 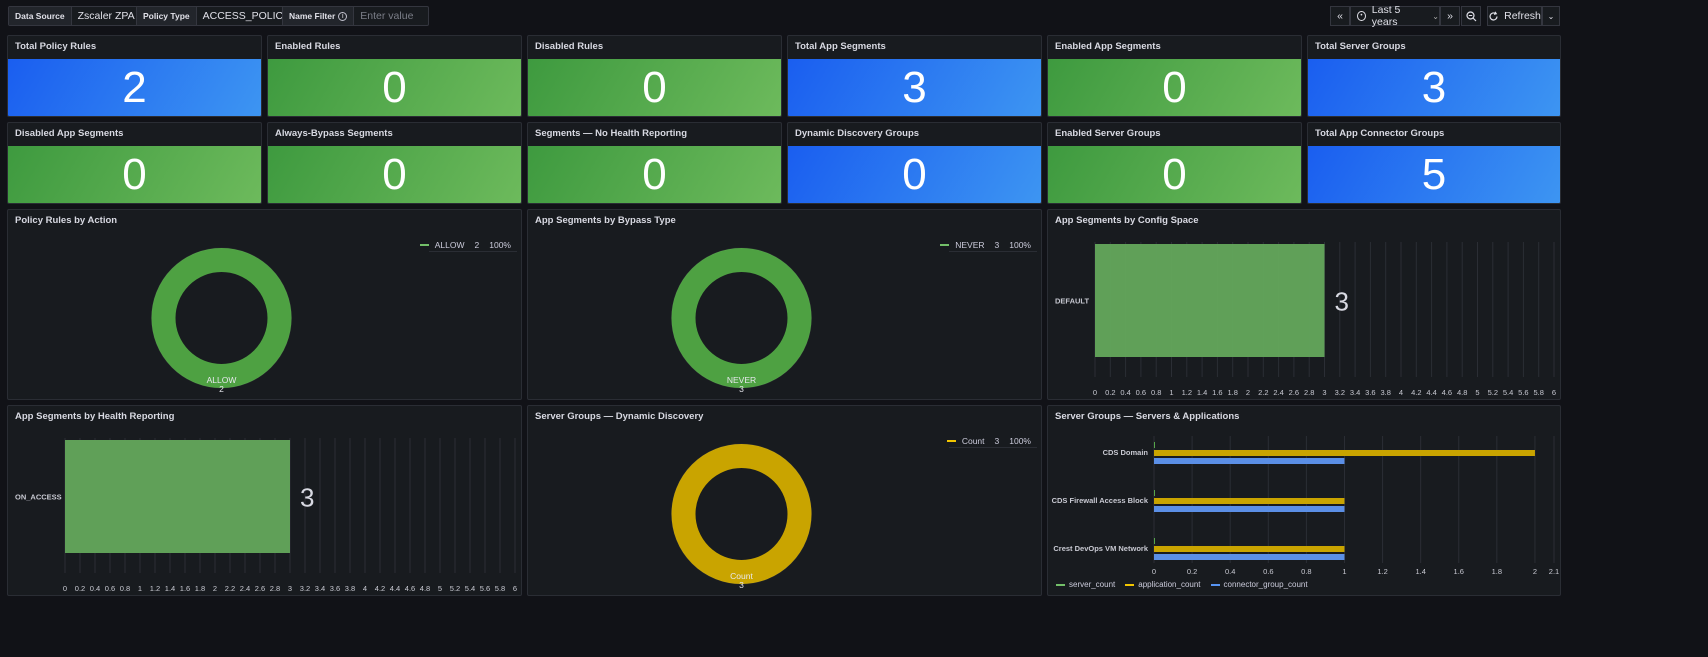 What do you see at coordinates (1232, 392) in the screenshot?
I see `x-tick-label: 1.8` at bounding box center [1232, 392].